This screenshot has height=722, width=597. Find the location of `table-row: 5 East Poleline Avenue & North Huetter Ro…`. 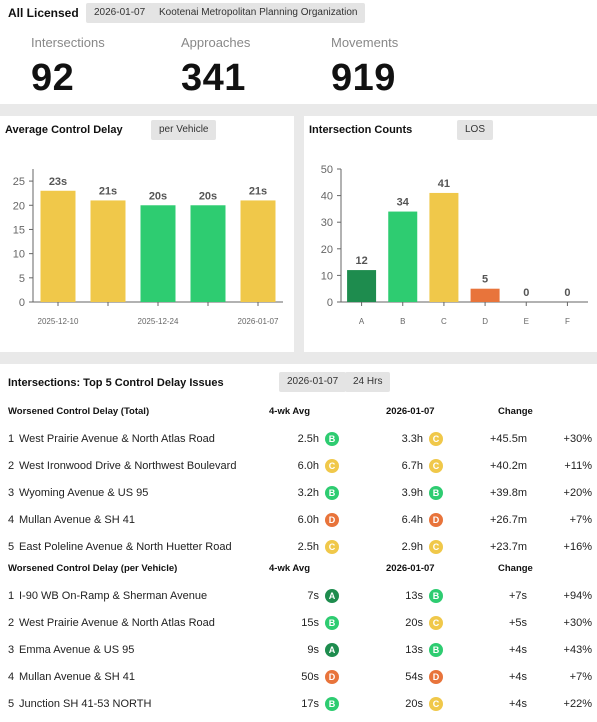

table-row: 5 East Poleline Avenue & North Huetter Ro… is located at coordinates (298, 547).